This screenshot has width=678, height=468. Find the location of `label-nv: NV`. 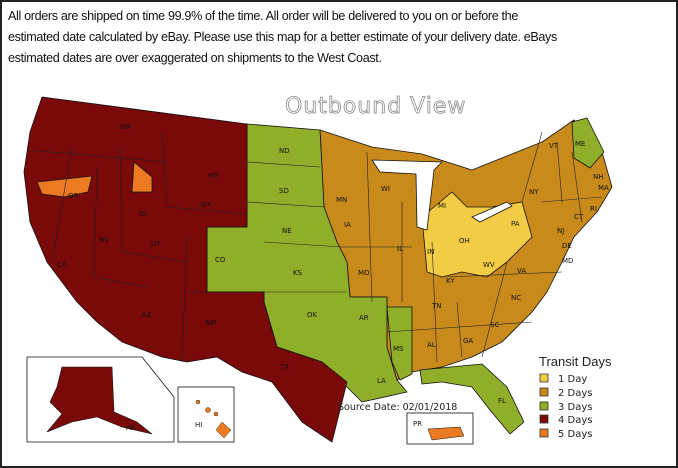

label-nv: NV is located at coordinates (104, 240).